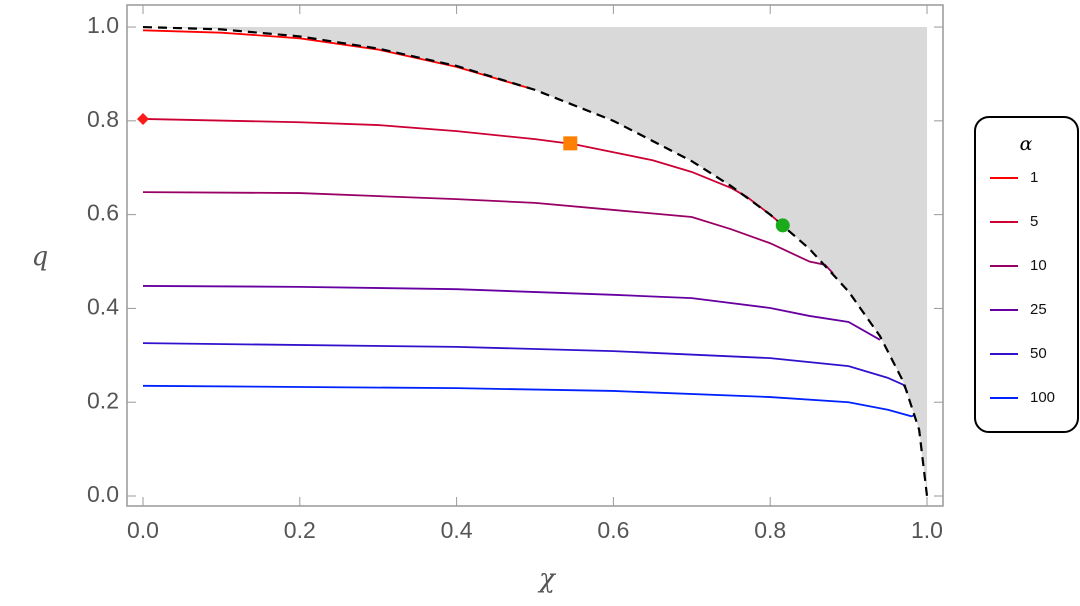  What do you see at coordinates (457, 530) in the screenshot?
I see `x-tick-label: 0.4` at bounding box center [457, 530].